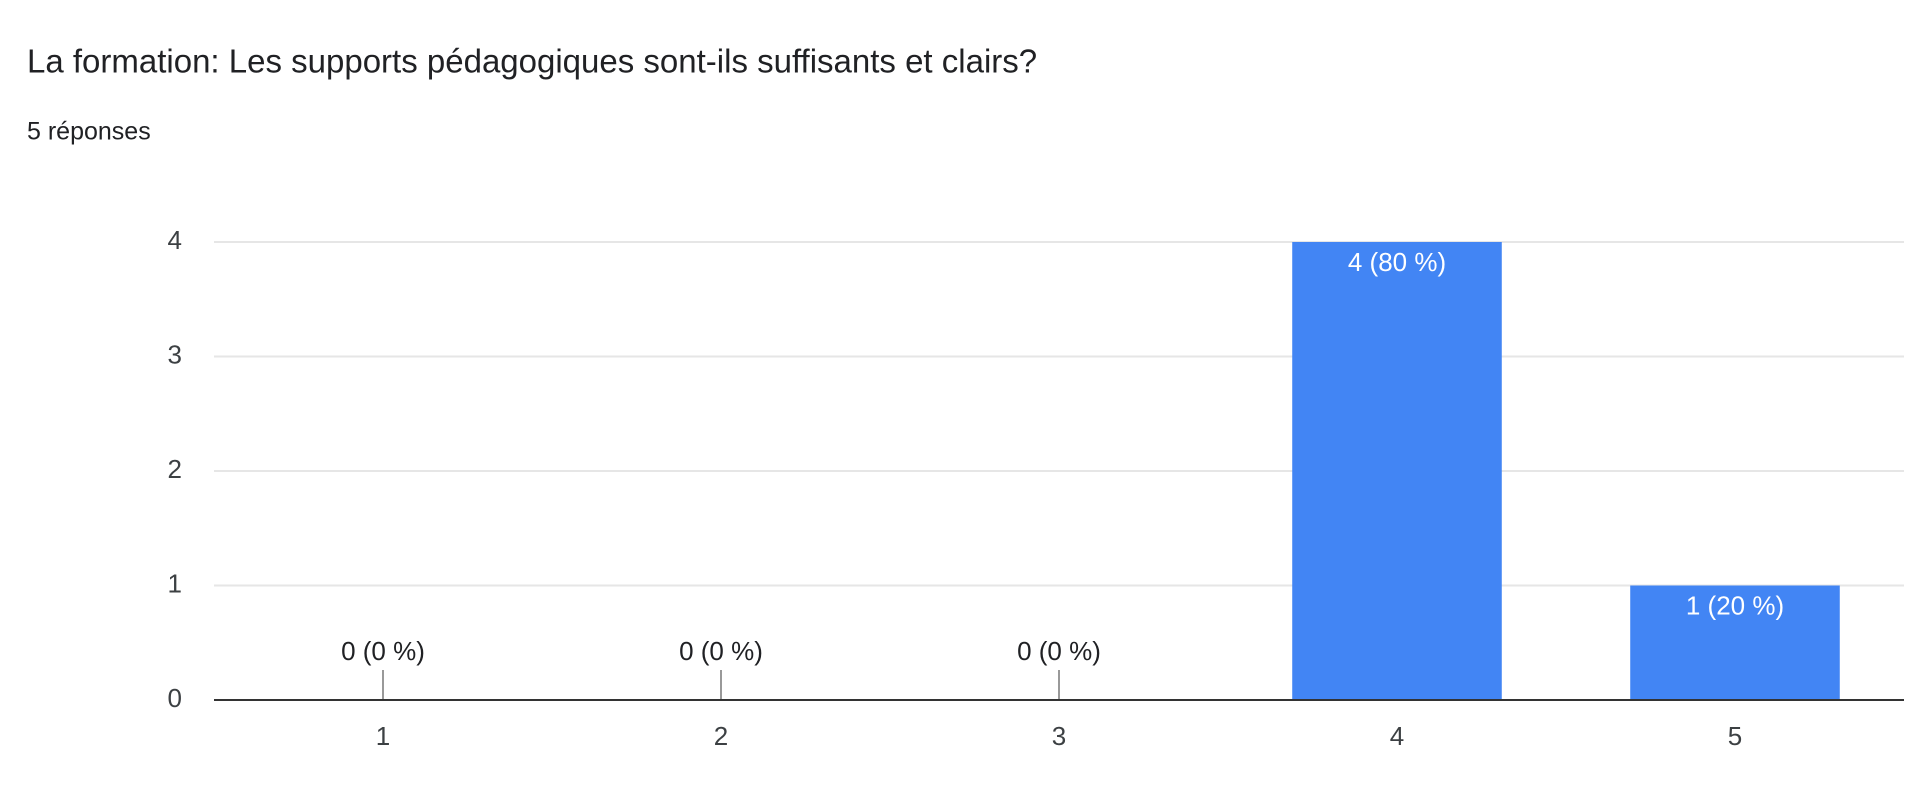 The width and height of the screenshot is (1920, 806). I want to click on y-tick-label: 3, so click(175, 354).